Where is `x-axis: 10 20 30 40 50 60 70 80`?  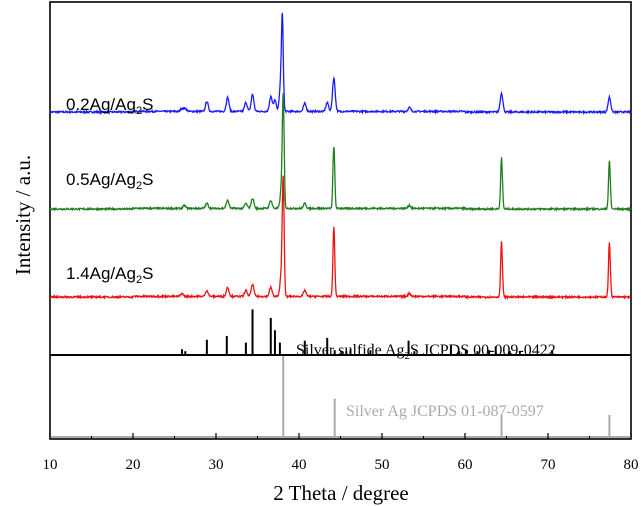
x-axis: 10 20 30 40 50 60 70 80 is located at coordinates (341, 453).